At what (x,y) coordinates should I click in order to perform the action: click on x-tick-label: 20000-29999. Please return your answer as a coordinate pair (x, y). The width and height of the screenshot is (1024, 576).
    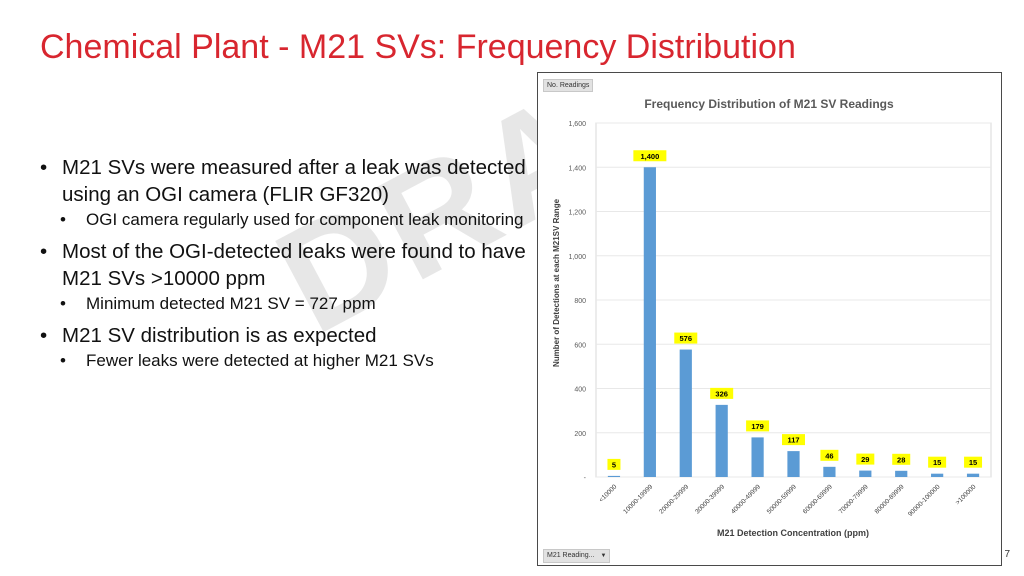
    Looking at the image, I should click on (674, 499).